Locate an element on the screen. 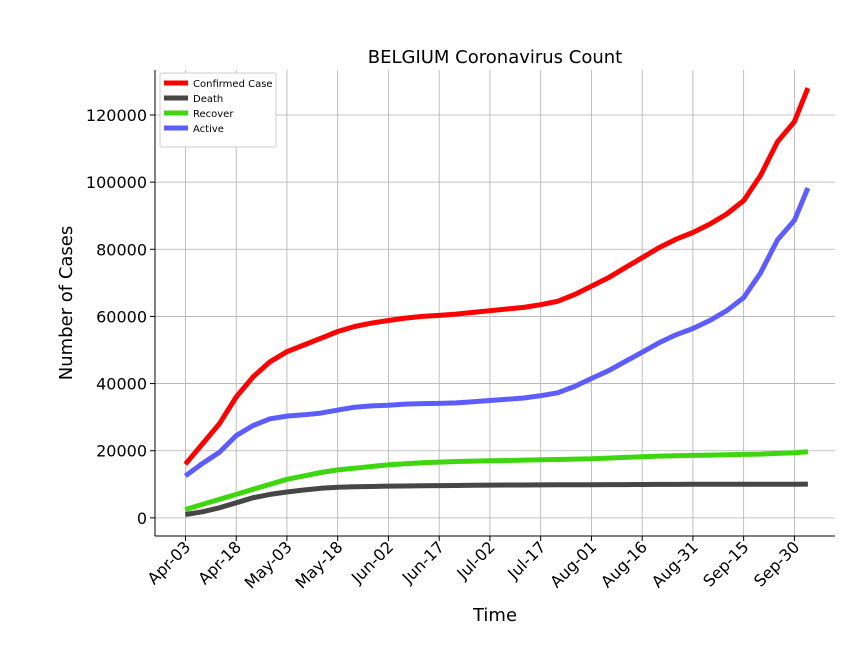 This screenshot has width=864, height=648. x-tick-label: Aug-01 is located at coordinates (573, 564).